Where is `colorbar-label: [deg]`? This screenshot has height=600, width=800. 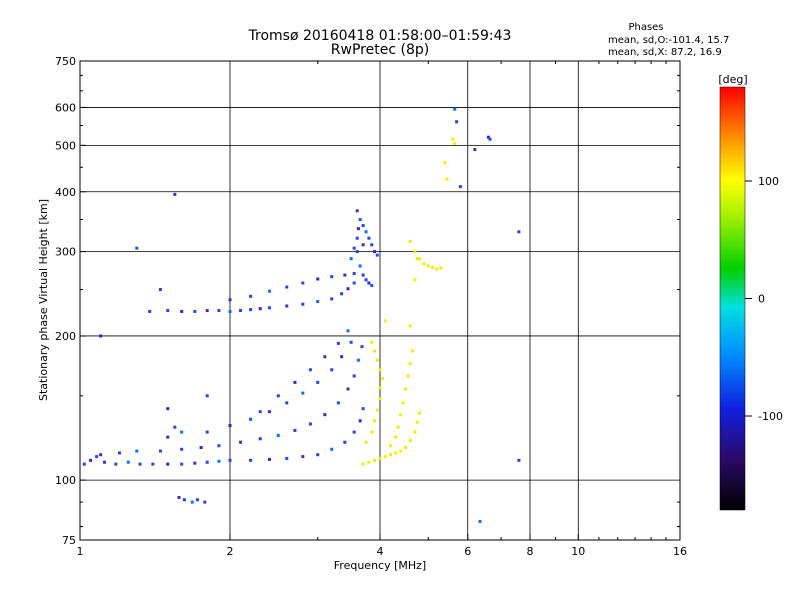
colorbar-label: [deg] is located at coordinates (732, 79).